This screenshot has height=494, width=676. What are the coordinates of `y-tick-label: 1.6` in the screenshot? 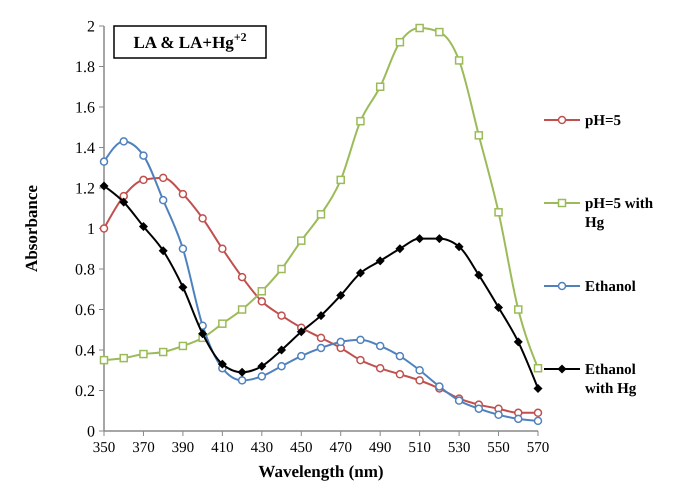 It's located at (85, 108).